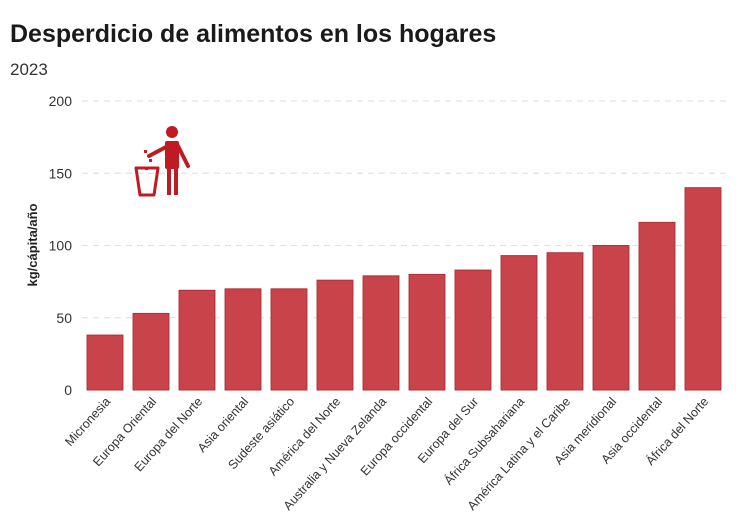  What do you see at coordinates (64, 318) in the screenshot?
I see `y-tick-label: 50` at bounding box center [64, 318].